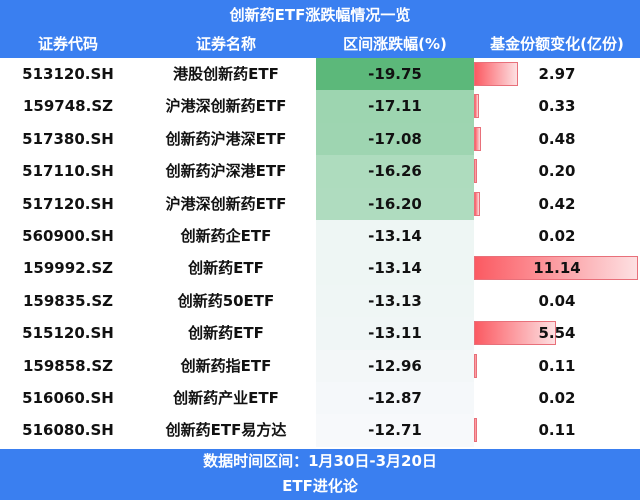 The width and height of the screenshot is (640, 500). What do you see at coordinates (67, 44) in the screenshot?
I see `header-code: 证券代码` at bounding box center [67, 44].